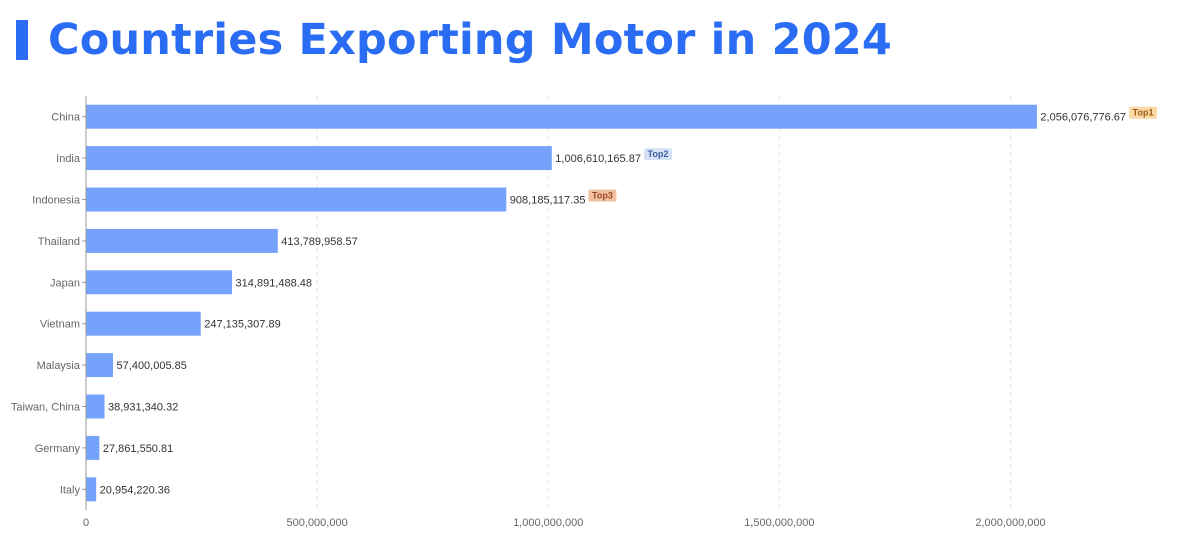  I want to click on x-tick-label: 1,500,000,000, so click(779, 523).